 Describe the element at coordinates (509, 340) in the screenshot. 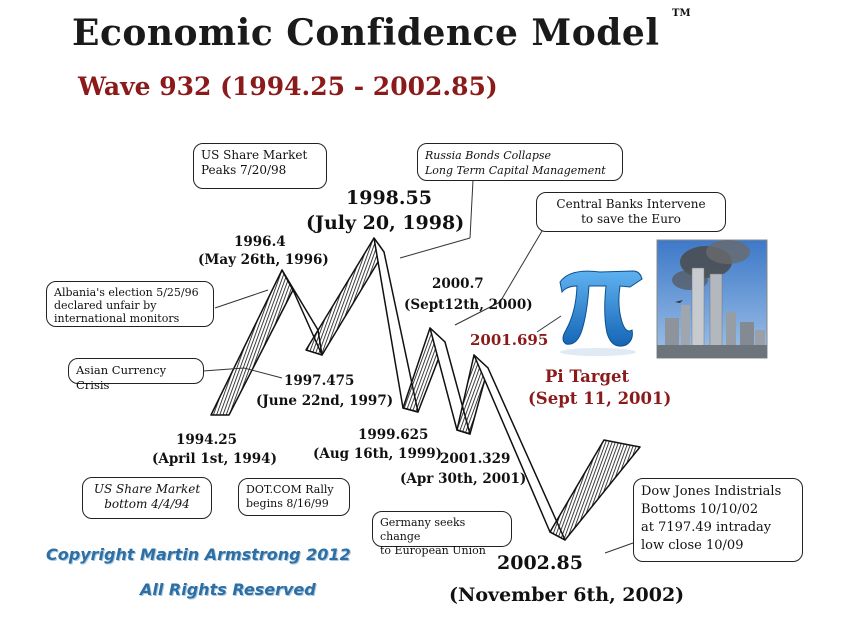

I see `date-2001-695: 2001.695` at that location.